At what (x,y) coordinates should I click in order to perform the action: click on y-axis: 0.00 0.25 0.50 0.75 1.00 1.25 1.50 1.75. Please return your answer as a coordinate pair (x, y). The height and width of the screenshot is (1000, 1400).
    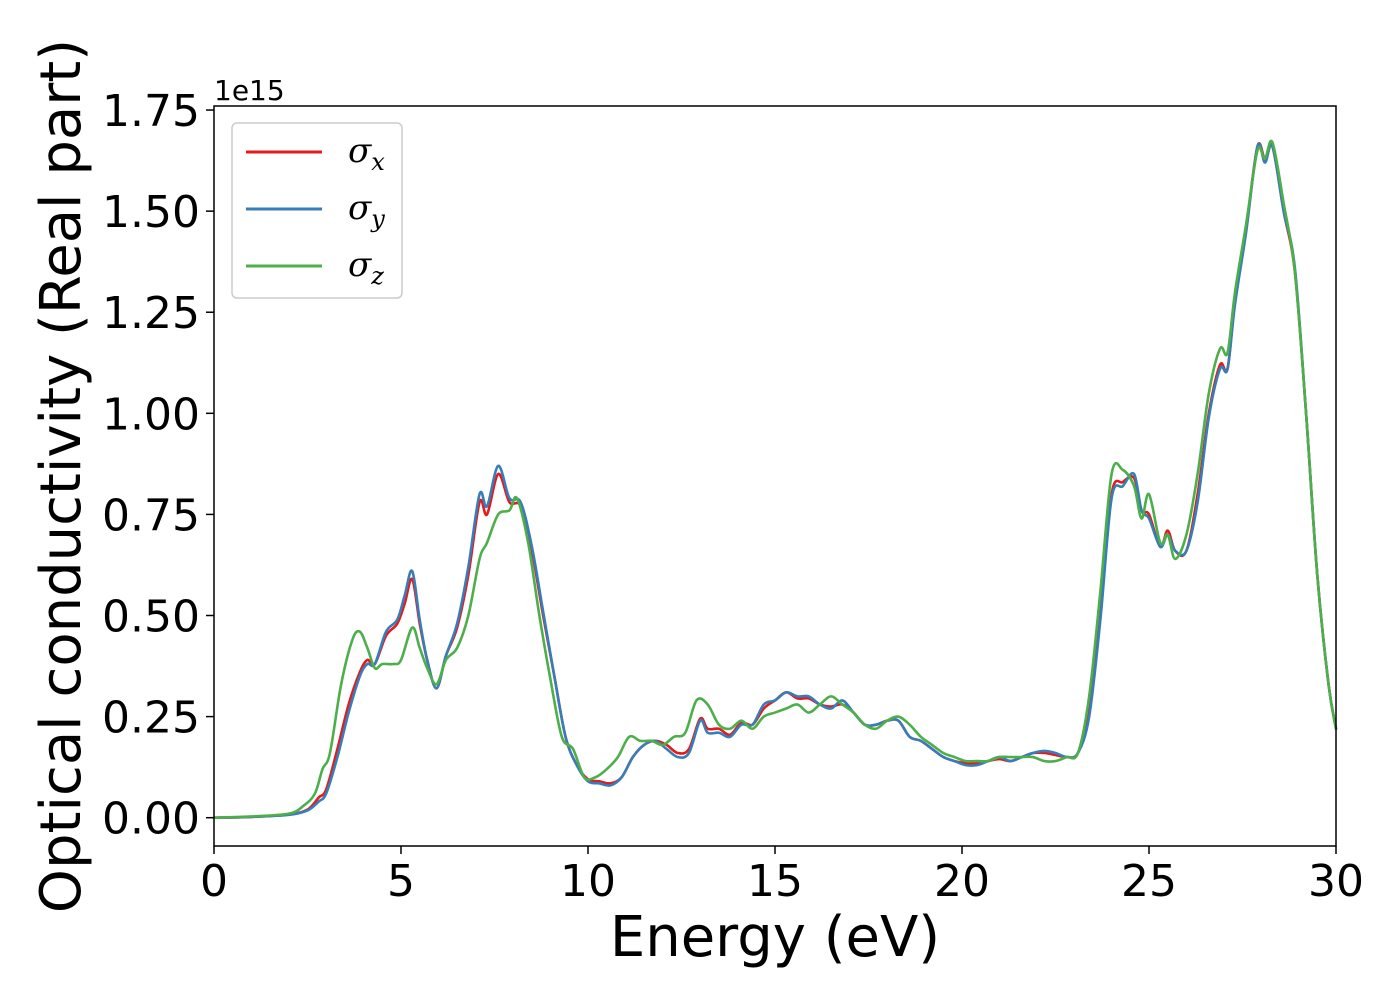
    Looking at the image, I should click on (158, 465).